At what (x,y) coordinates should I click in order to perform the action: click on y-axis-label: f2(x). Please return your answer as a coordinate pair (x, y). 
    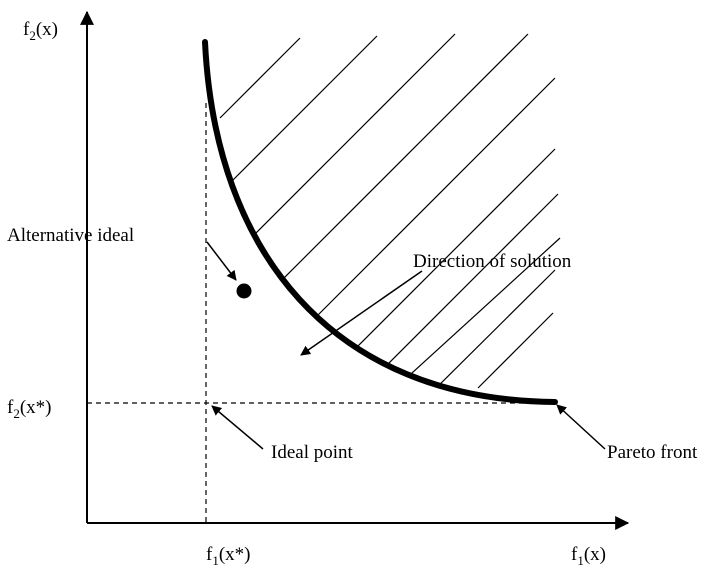
    Looking at the image, I should click on (40, 31).